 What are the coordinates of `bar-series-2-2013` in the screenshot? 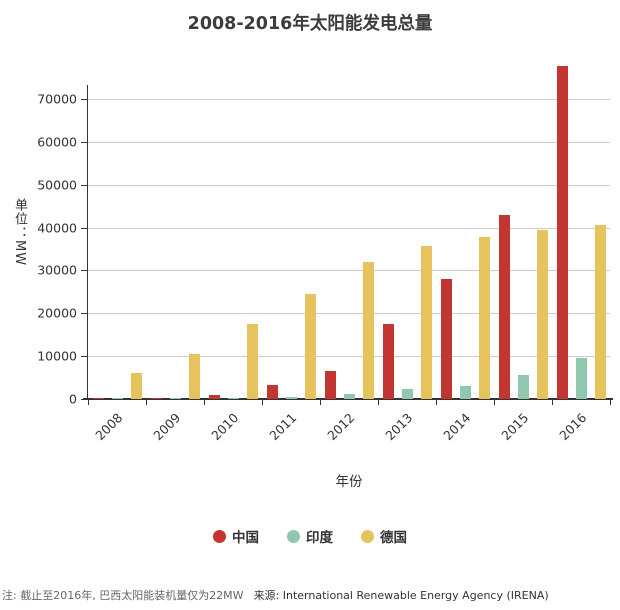 It's located at (426, 322).